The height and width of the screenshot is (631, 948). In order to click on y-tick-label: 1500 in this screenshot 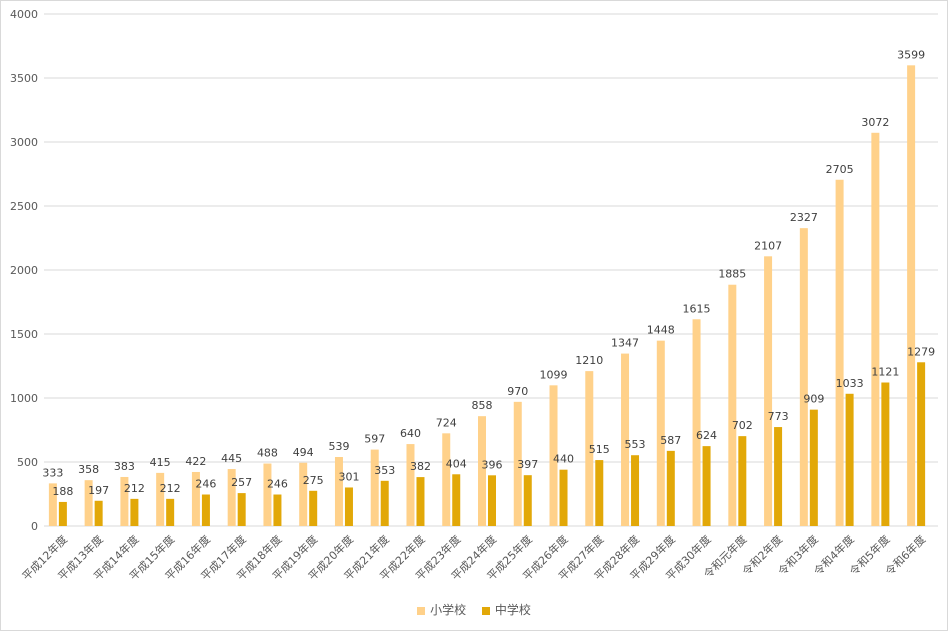, I will do `click(24, 334)`.